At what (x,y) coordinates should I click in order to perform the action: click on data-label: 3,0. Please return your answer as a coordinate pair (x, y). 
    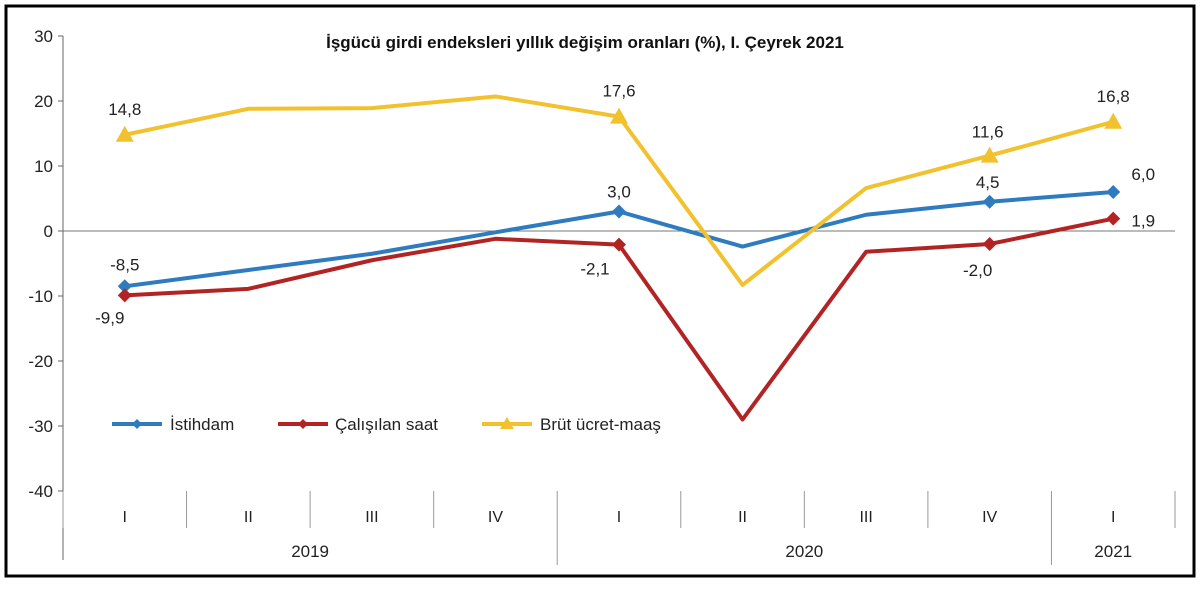
    Looking at the image, I should click on (619, 192).